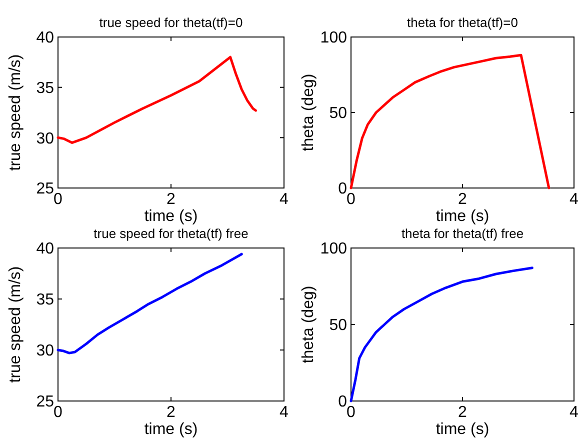 The height and width of the screenshot is (447, 582). I want to click on chart-title: true speed for theta(tf)=0, so click(171, 22).